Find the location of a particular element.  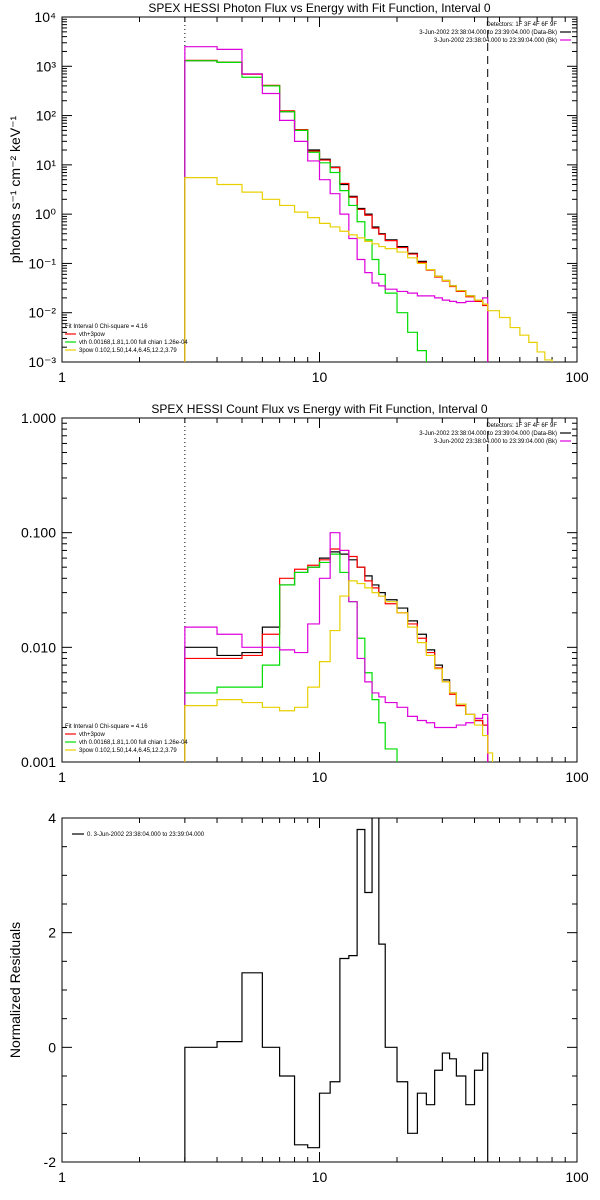

y-axis-label: Normalized Residuals is located at coordinates (15, 990).